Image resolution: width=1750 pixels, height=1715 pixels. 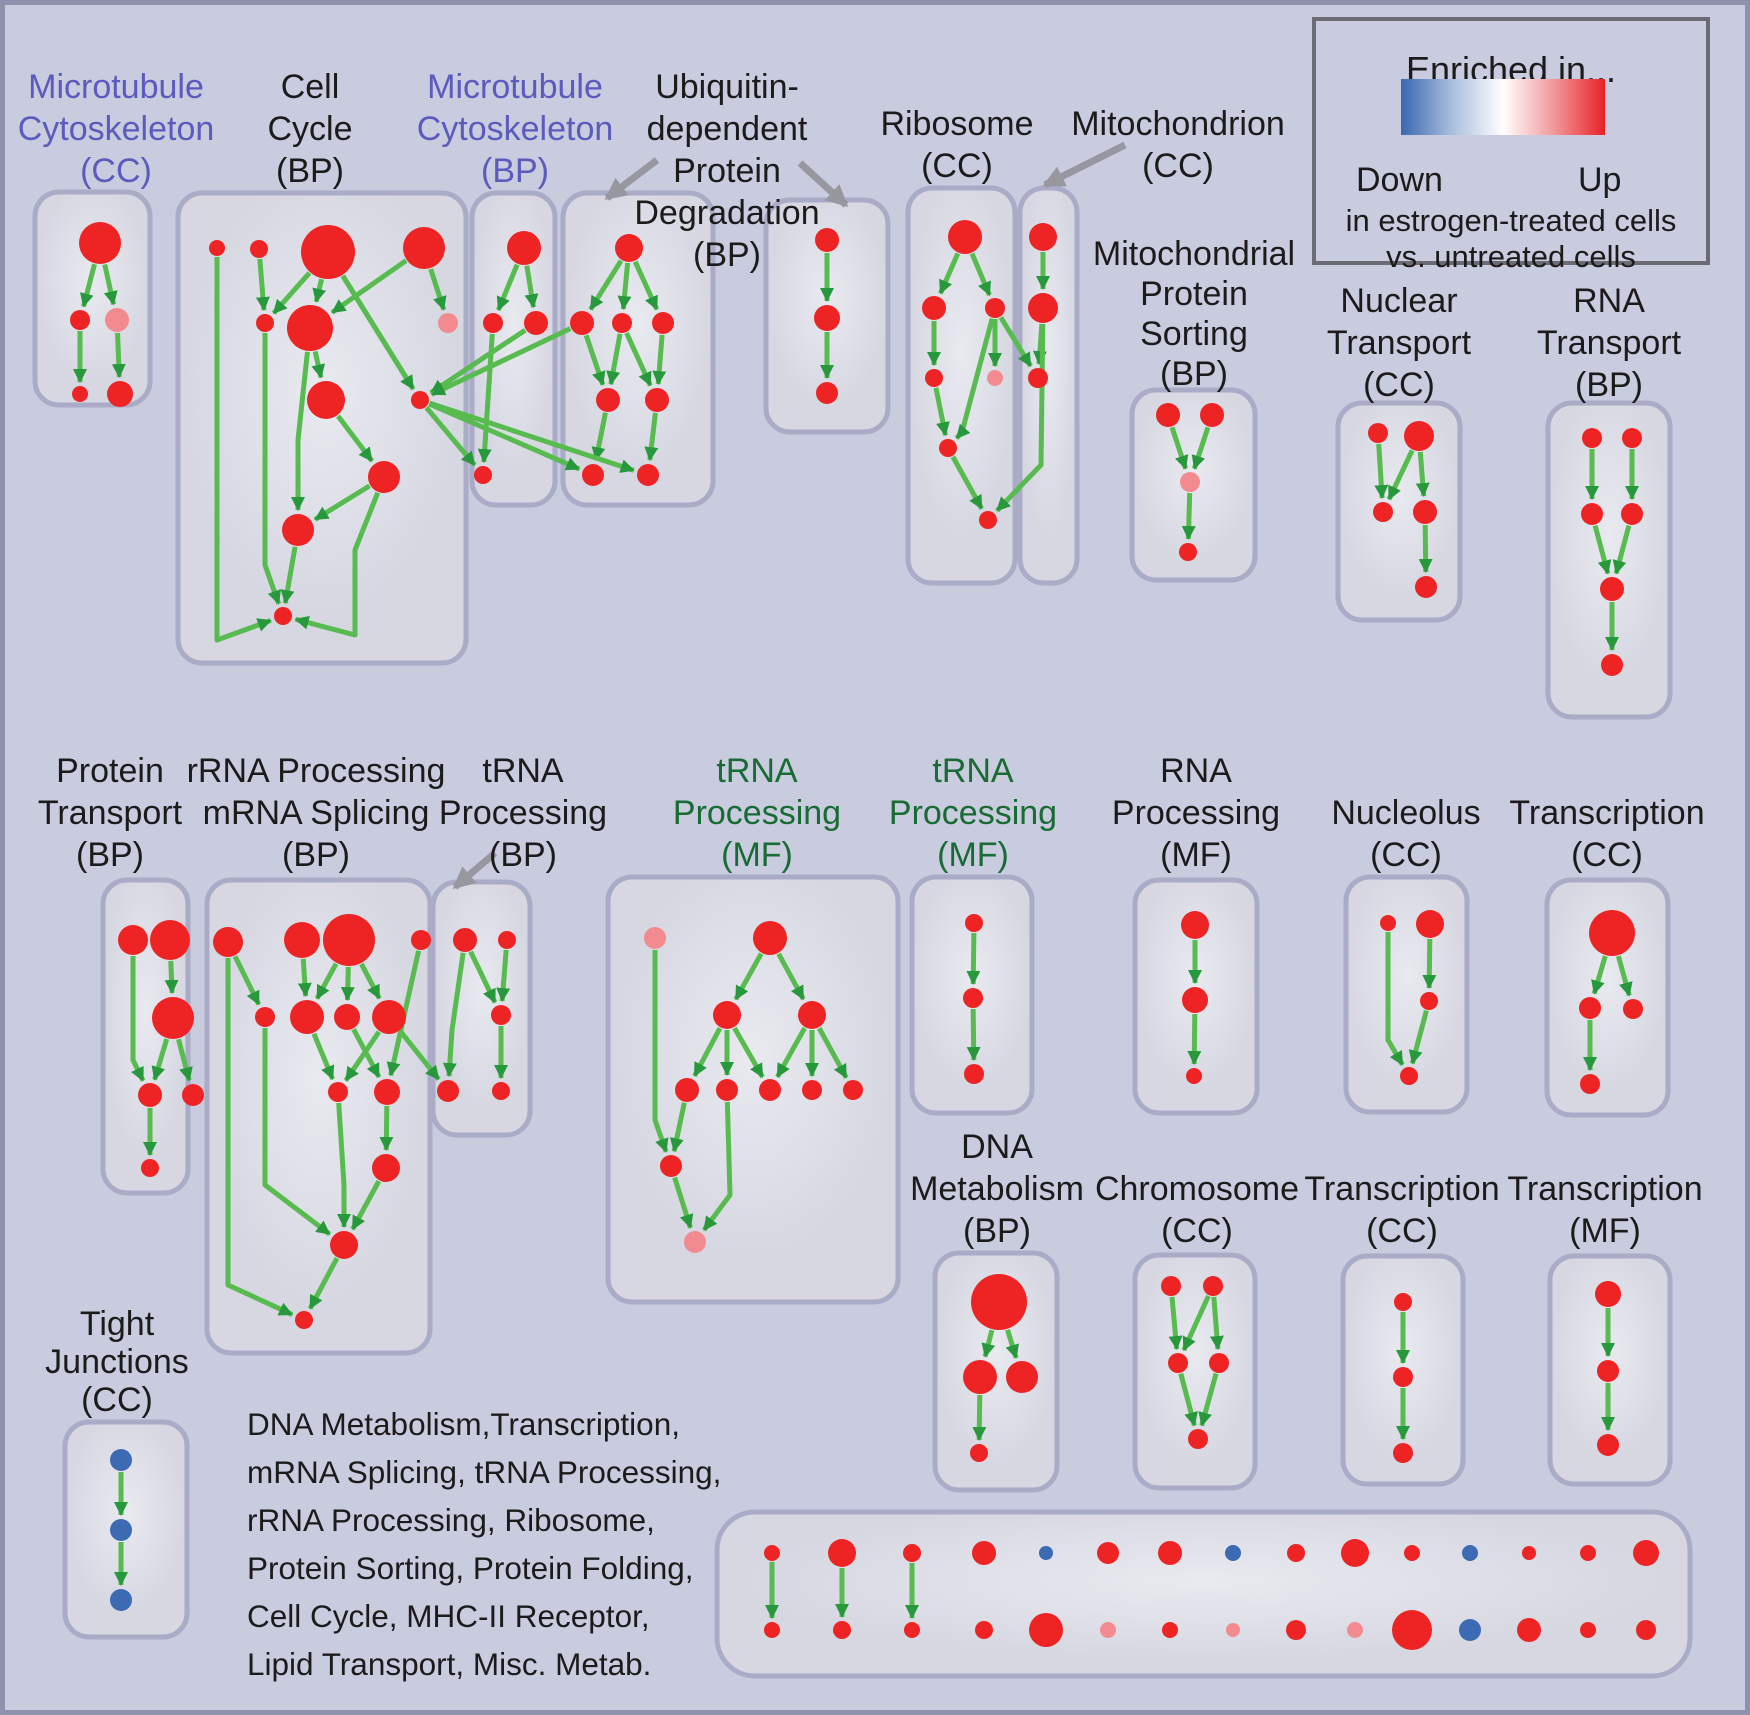 What do you see at coordinates (1503, 107) in the screenshot?
I see `legend-gradient-bar` at bounding box center [1503, 107].